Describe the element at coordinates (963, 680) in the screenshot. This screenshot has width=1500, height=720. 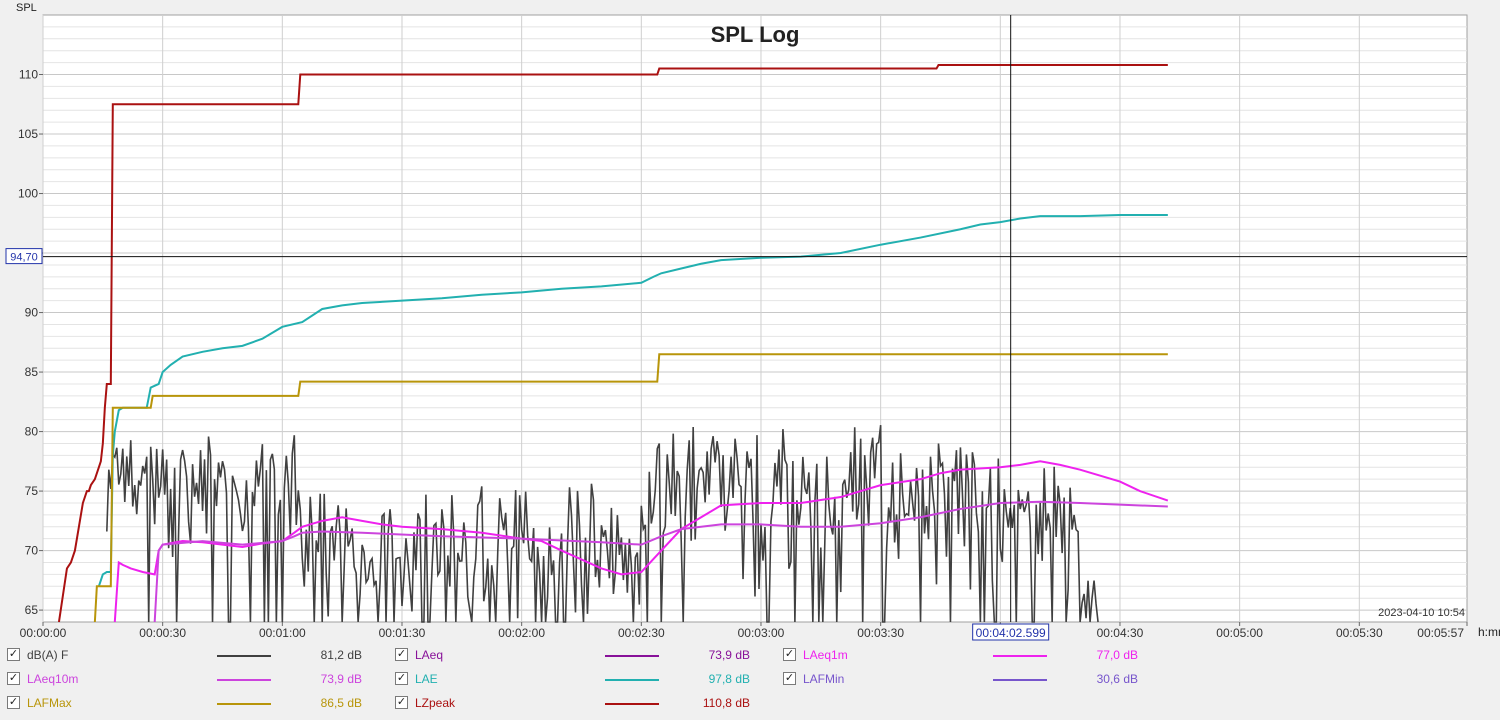
I see `legend-item-lafmin: ✓ LAFMin 30,6 dB` at that location.